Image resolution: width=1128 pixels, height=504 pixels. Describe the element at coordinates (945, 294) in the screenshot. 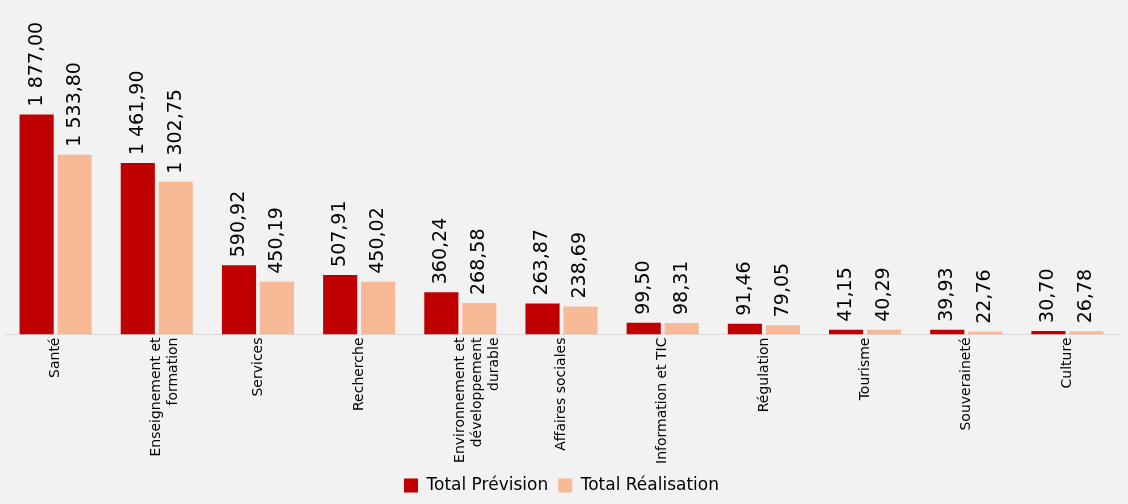

I see `data-label: 39,93` at that location.